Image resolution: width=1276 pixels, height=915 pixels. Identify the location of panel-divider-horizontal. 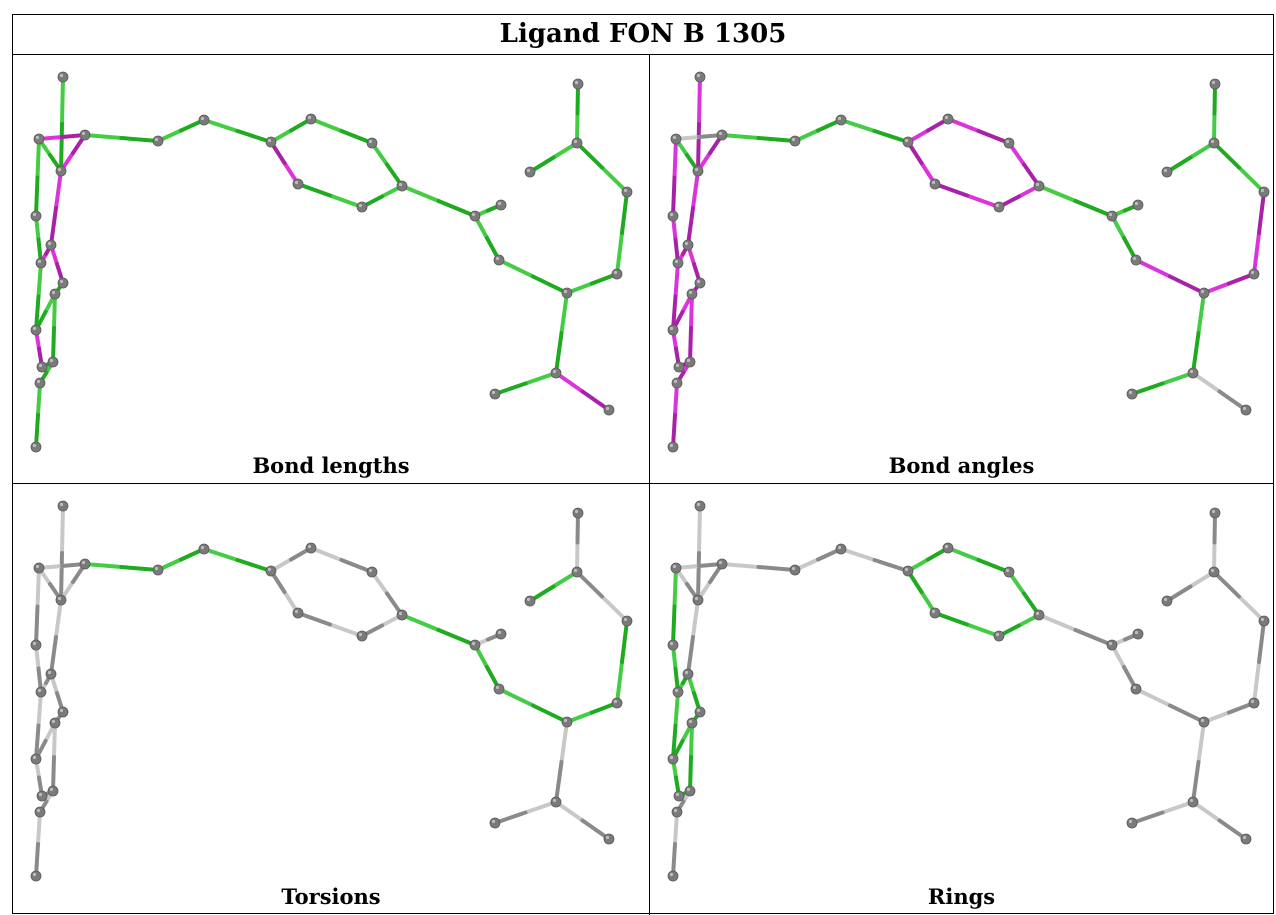
(643, 483).